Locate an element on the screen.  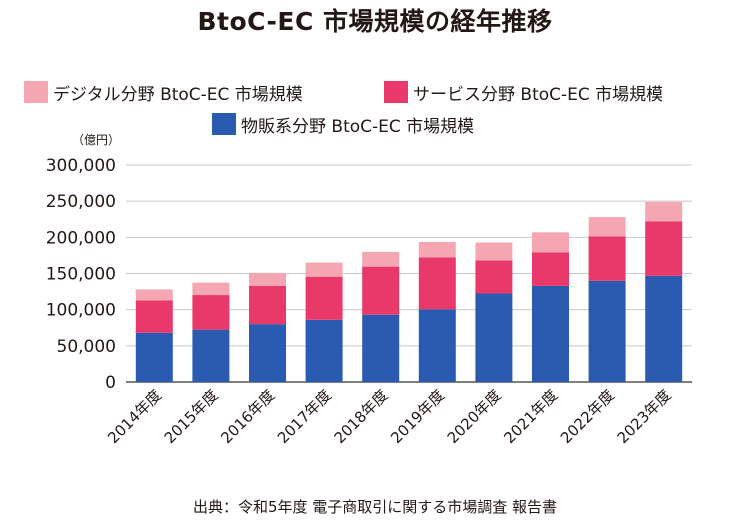
x-tick-label: 2016年度 is located at coordinates (247, 416).